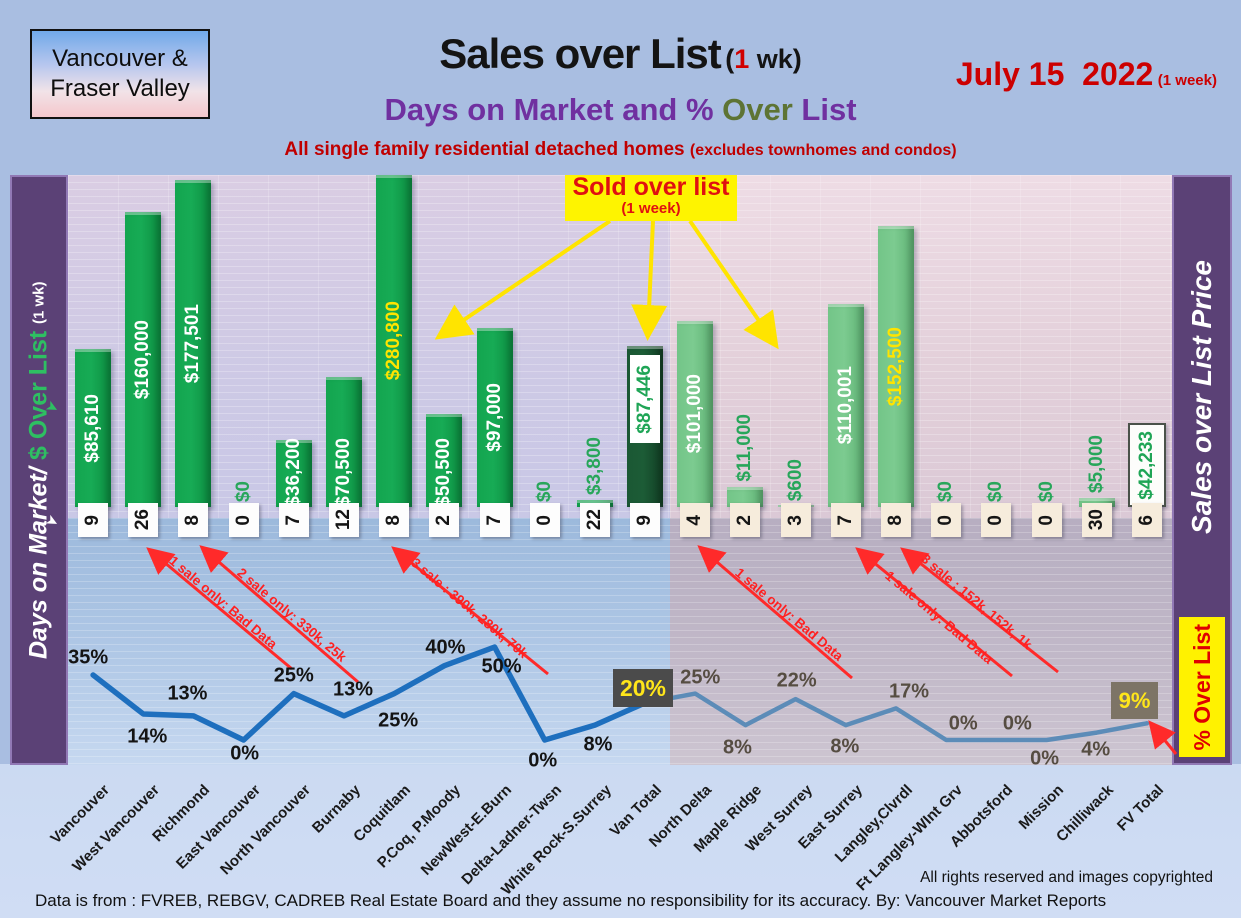 The height and width of the screenshot is (918, 1241). I want to click on days-on-market-0: 9, so click(93, 520).